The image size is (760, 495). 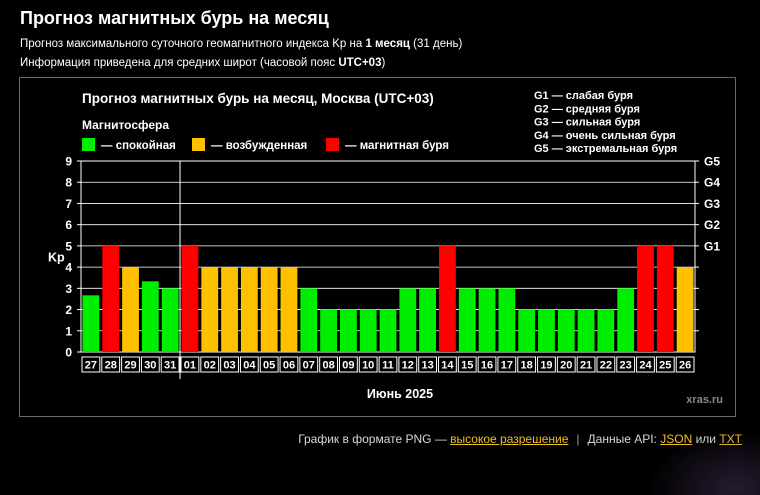 What do you see at coordinates (712, 246) in the screenshot?
I see `g-level-label: G1` at bounding box center [712, 246].